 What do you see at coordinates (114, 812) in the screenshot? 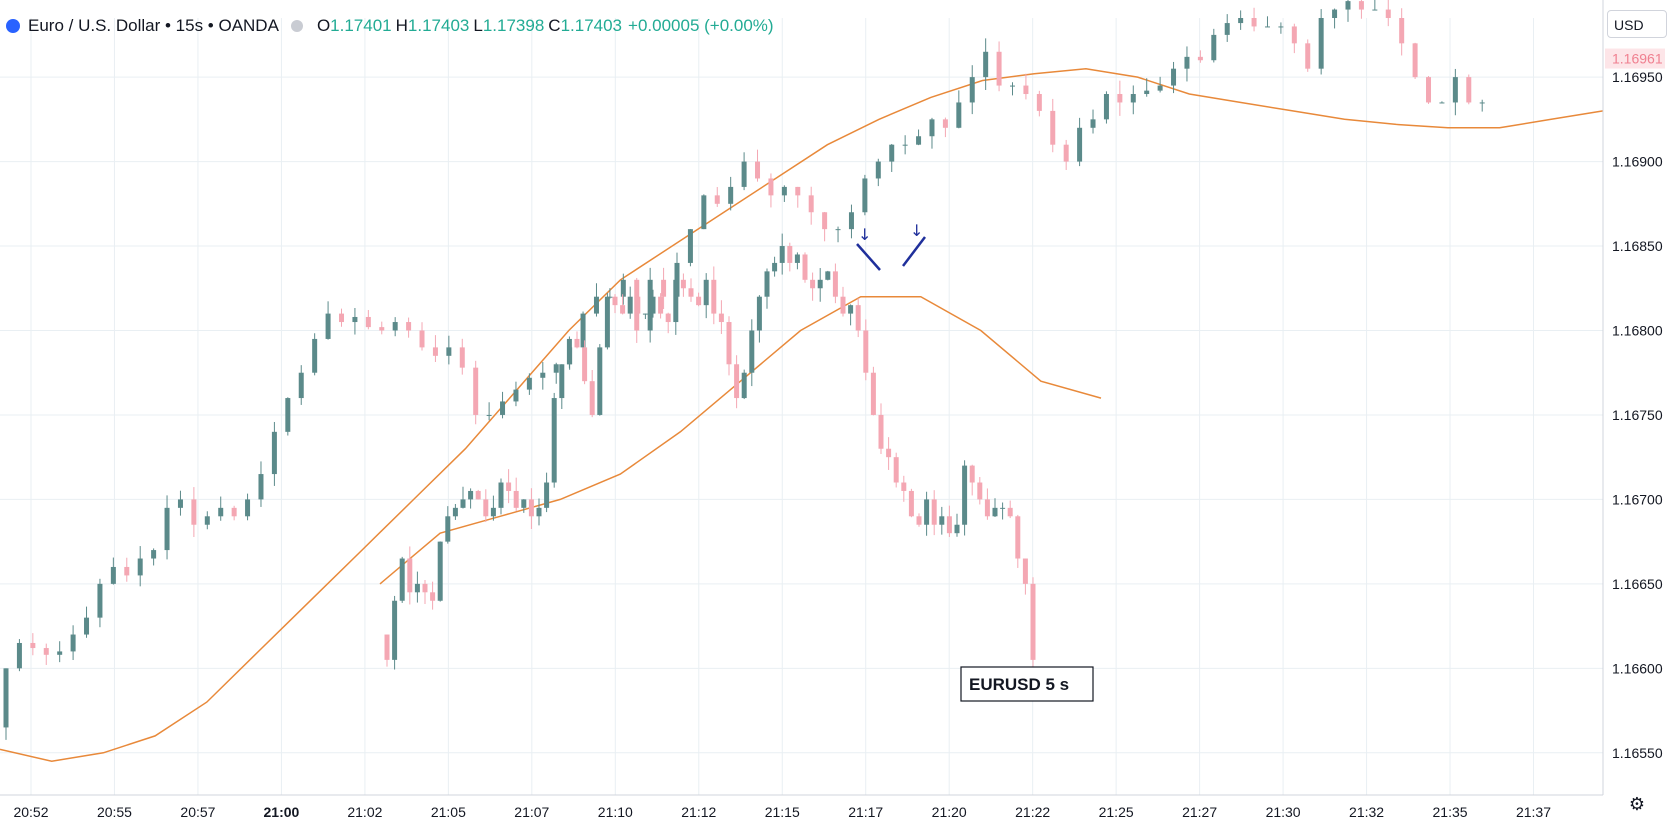
I see `x-tick-label: 20:55` at bounding box center [114, 812].